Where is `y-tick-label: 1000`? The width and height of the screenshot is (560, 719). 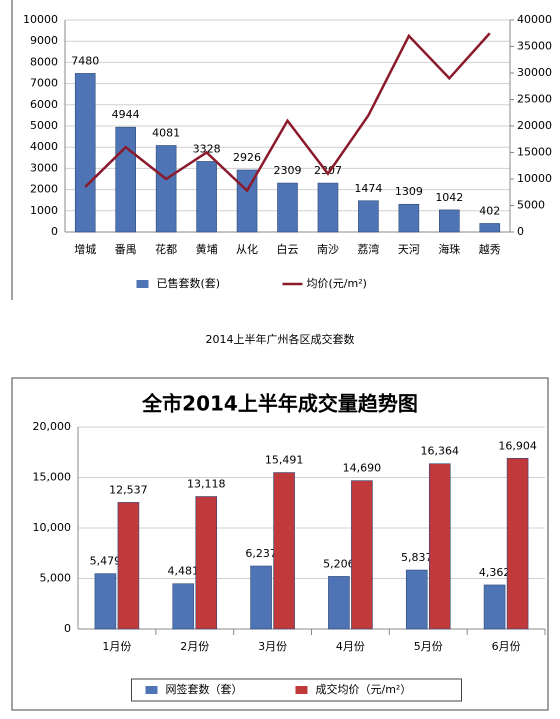
y-tick-label: 1000 is located at coordinates (44, 210).